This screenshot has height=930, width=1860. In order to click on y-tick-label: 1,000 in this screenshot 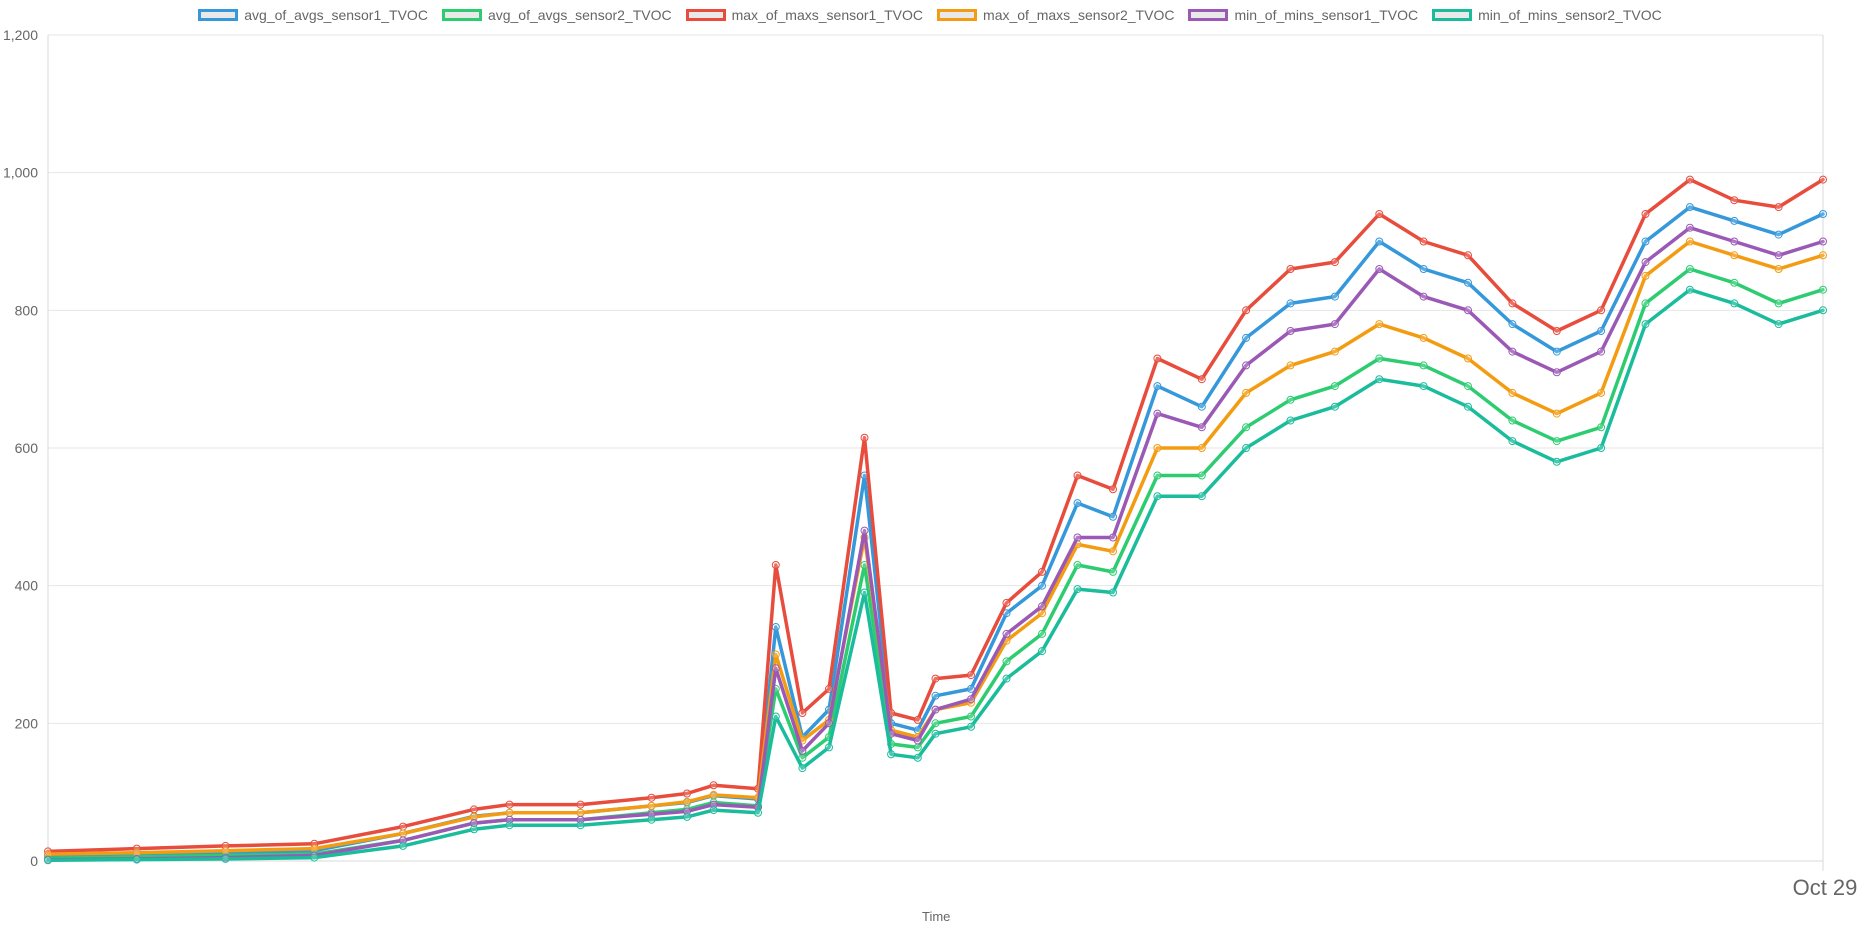, I will do `click(20, 173)`.